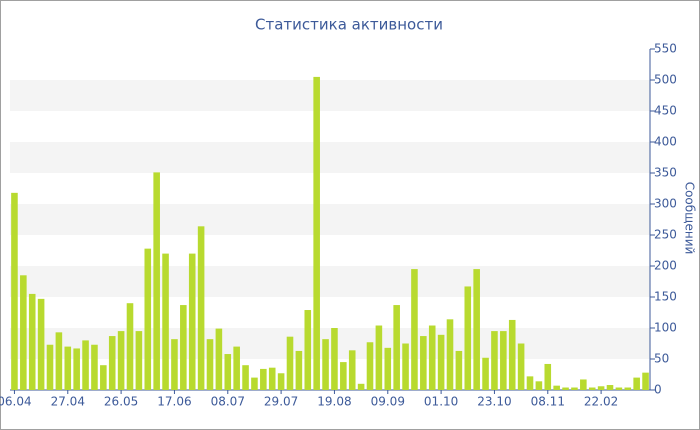 The height and width of the screenshot is (430, 700). Describe the element at coordinates (665, 142) in the screenshot. I see `y-tick-label: 400` at that location.